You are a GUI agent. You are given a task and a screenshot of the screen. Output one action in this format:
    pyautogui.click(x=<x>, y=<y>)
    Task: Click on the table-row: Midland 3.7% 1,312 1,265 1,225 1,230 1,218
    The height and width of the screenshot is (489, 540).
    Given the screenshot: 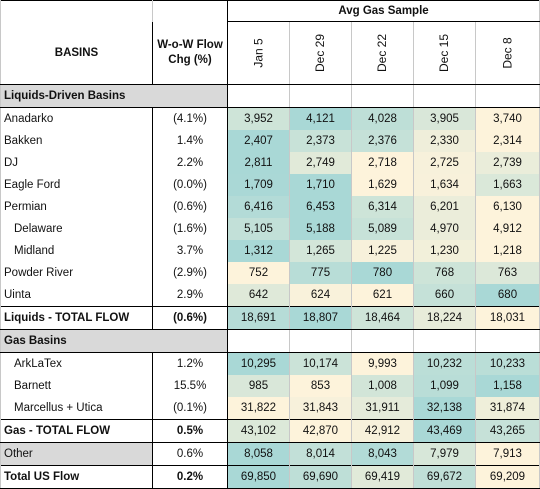 What is the action you would take?
    pyautogui.click(x=270, y=251)
    